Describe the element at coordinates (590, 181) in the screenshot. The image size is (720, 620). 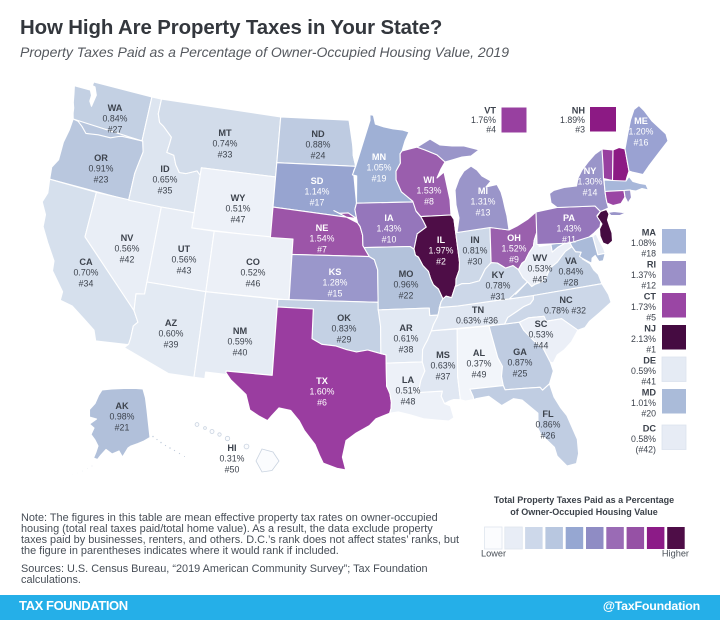
I see `svg-text:NY1.30%#14: NY 1.30% #14` at that location.